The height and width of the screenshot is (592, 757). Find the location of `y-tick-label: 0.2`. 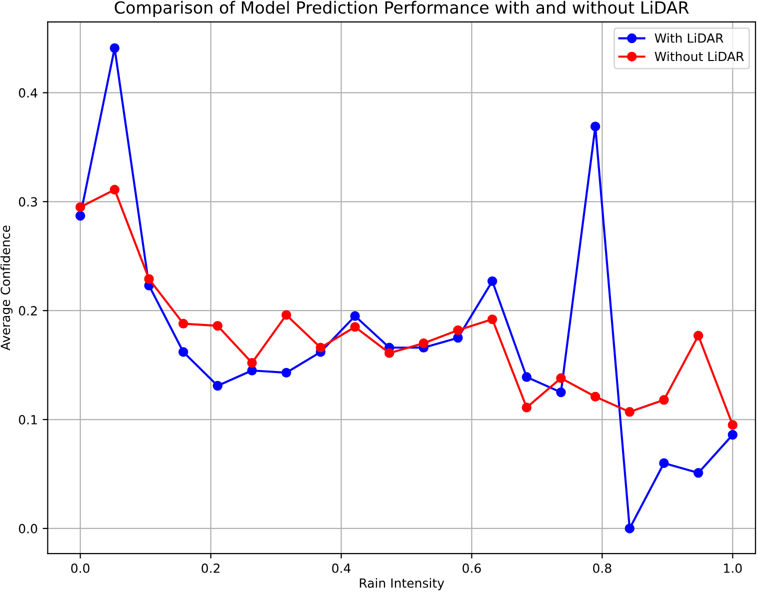

y-tick-label: 0.2 is located at coordinates (27, 311).